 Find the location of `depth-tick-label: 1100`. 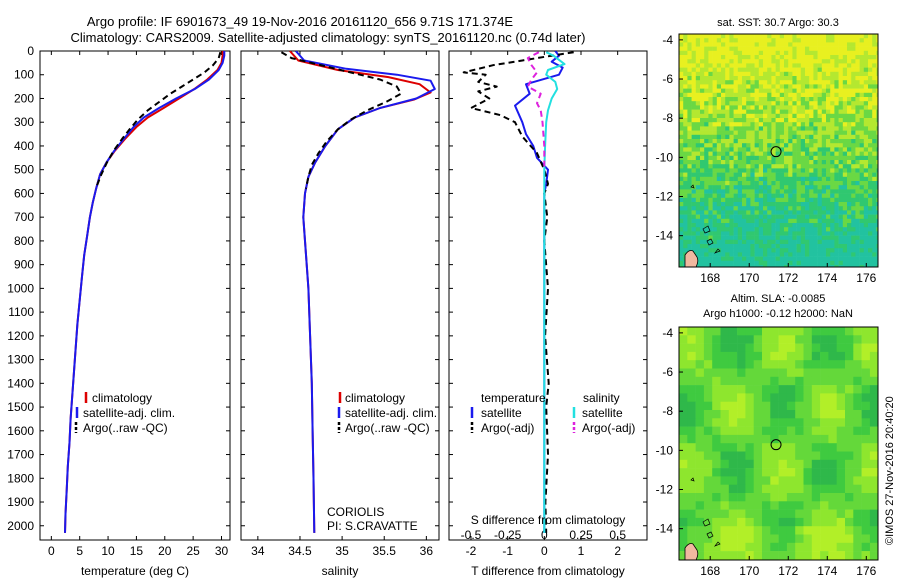

depth-tick-label: 1100 is located at coordinates (21, 312).